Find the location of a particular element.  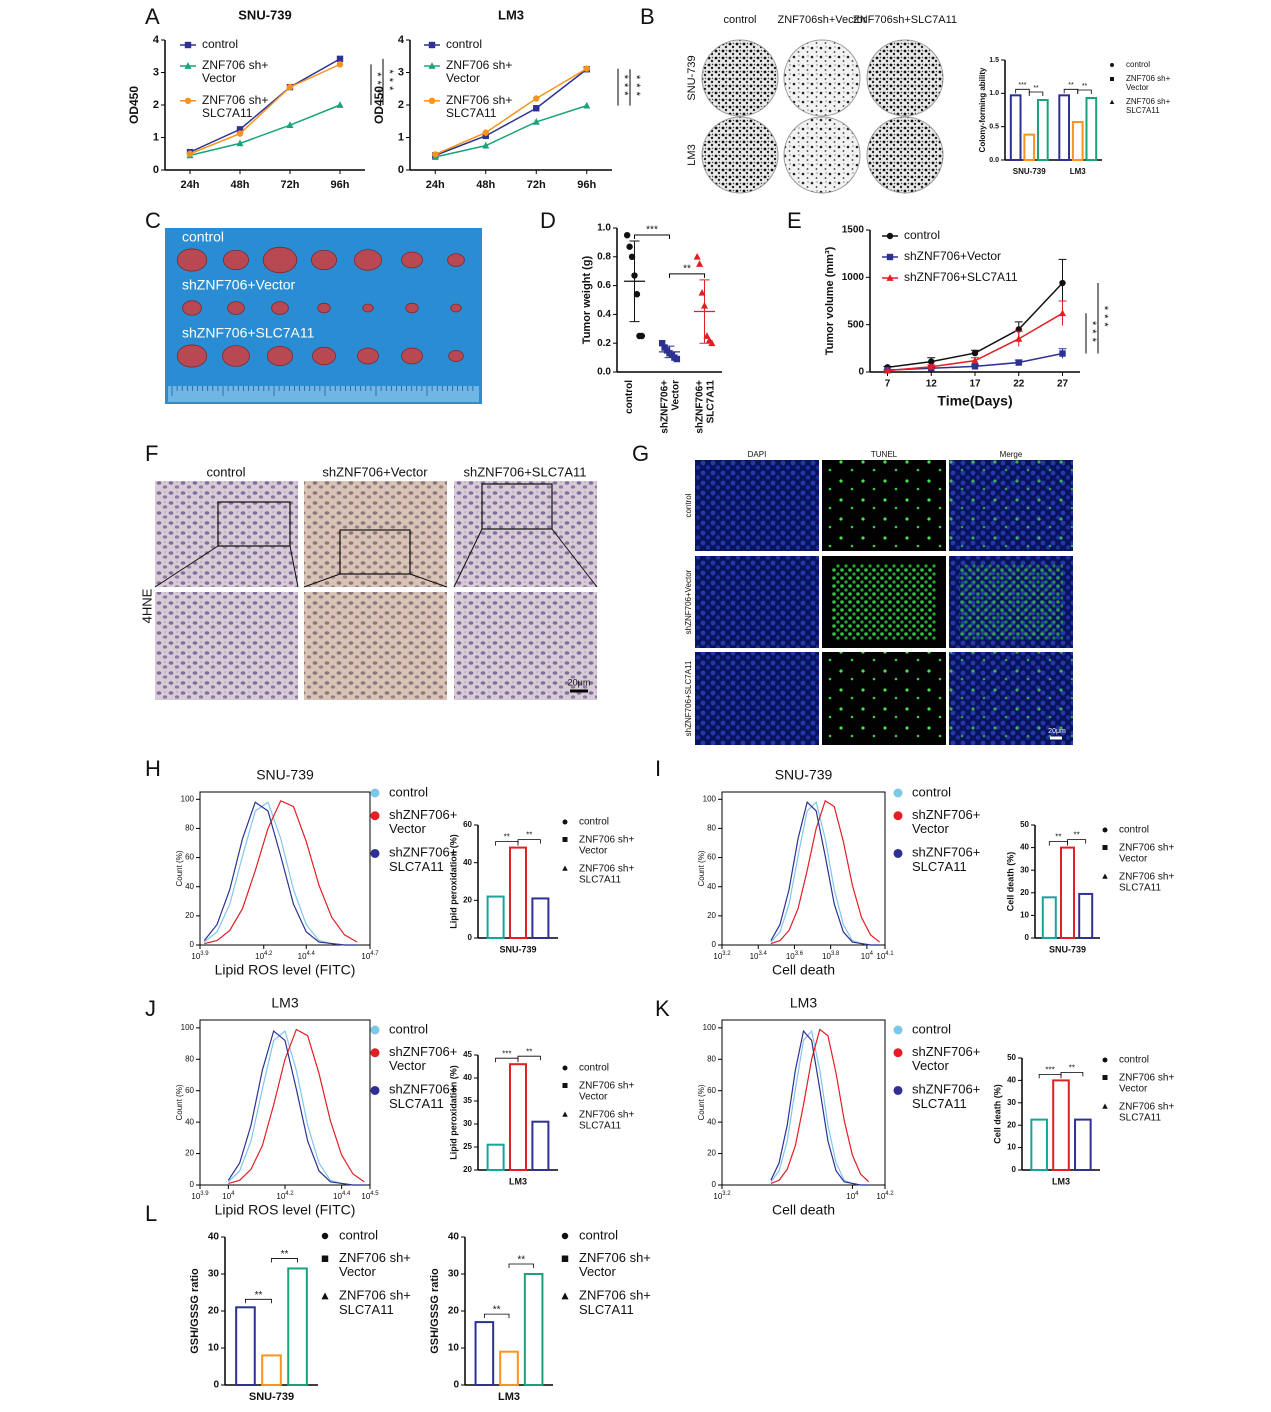

scale-label: 20μm is located at coordinates (1057, 731).